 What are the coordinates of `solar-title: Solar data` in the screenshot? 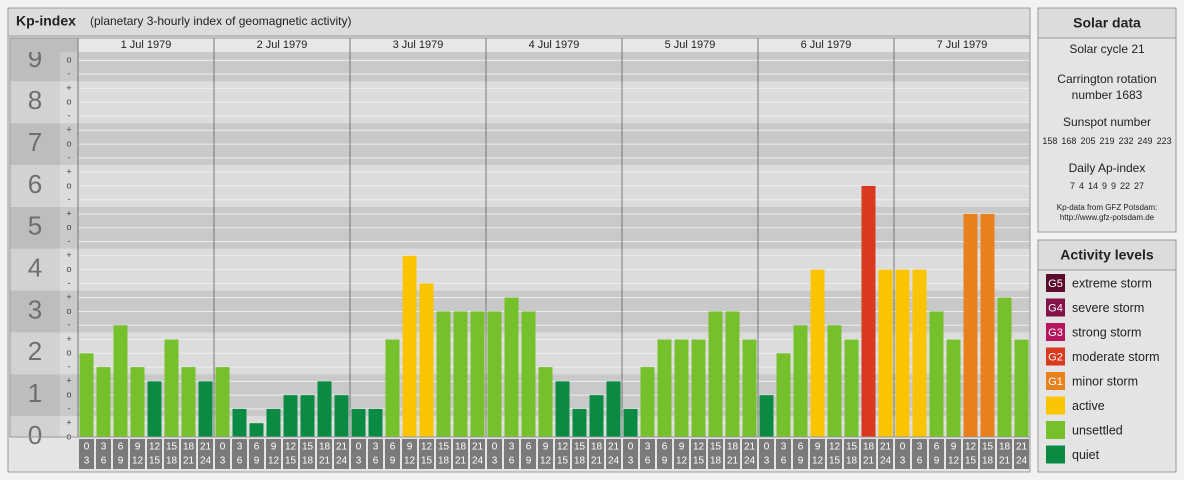 It's located at (1107, 23).